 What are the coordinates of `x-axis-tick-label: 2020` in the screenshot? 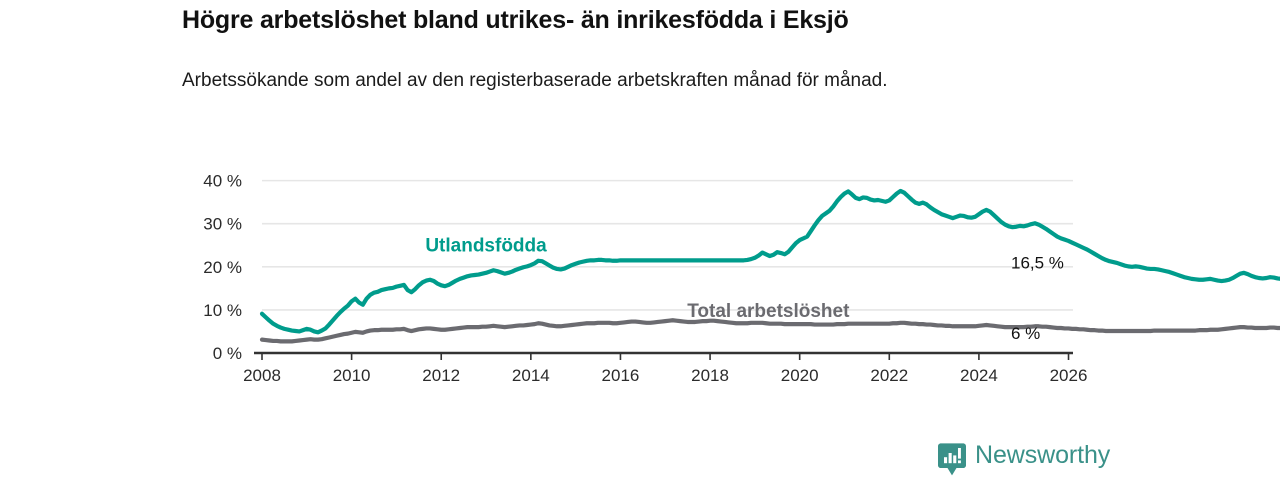 It's located at (800, 375).